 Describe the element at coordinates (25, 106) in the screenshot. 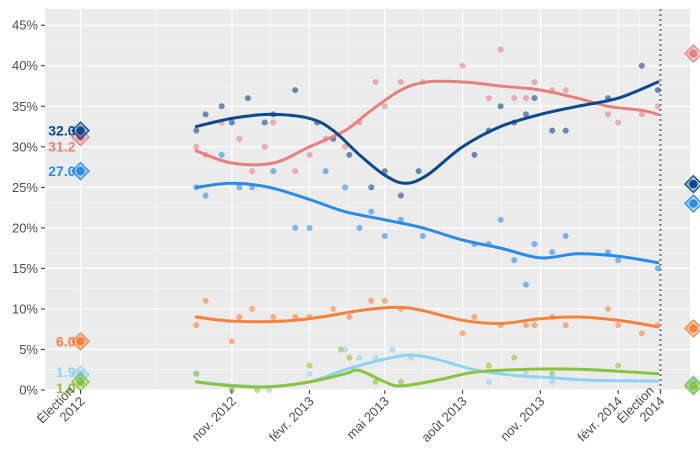

I see `y-tick-label: 35%` at that location.